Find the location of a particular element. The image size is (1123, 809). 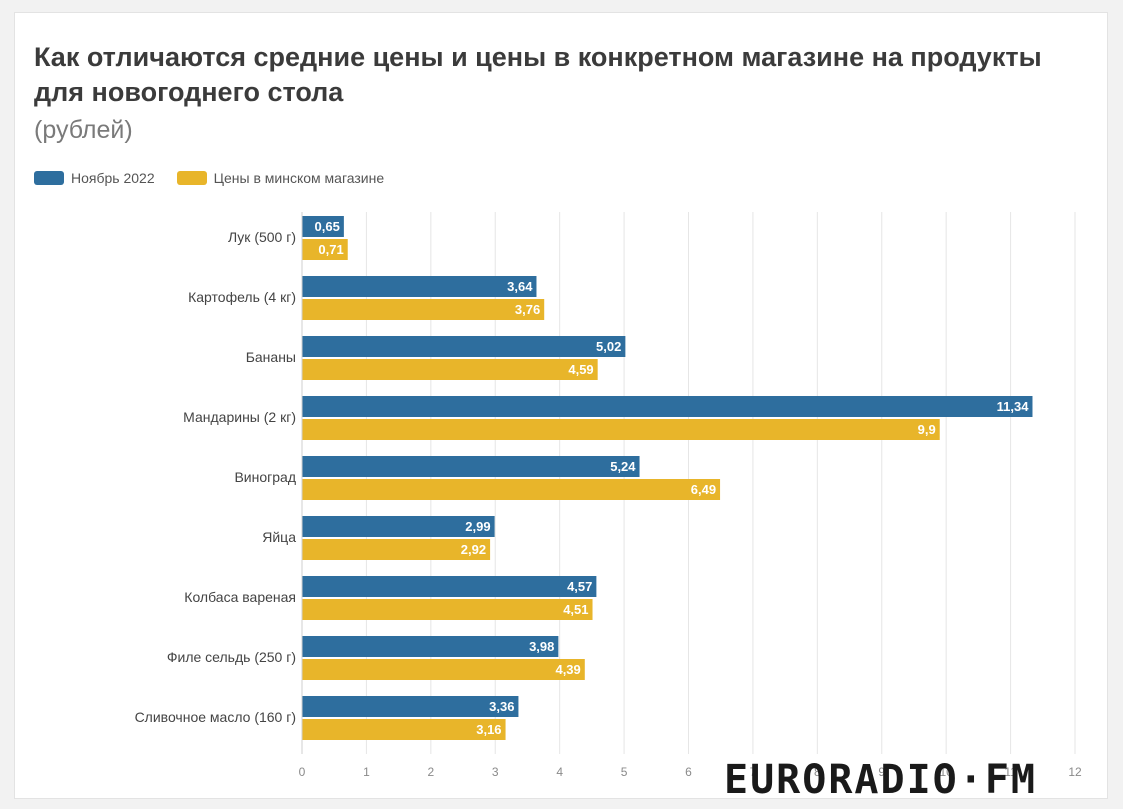

data-label: 3,64 is located at coordinates (520, 286).